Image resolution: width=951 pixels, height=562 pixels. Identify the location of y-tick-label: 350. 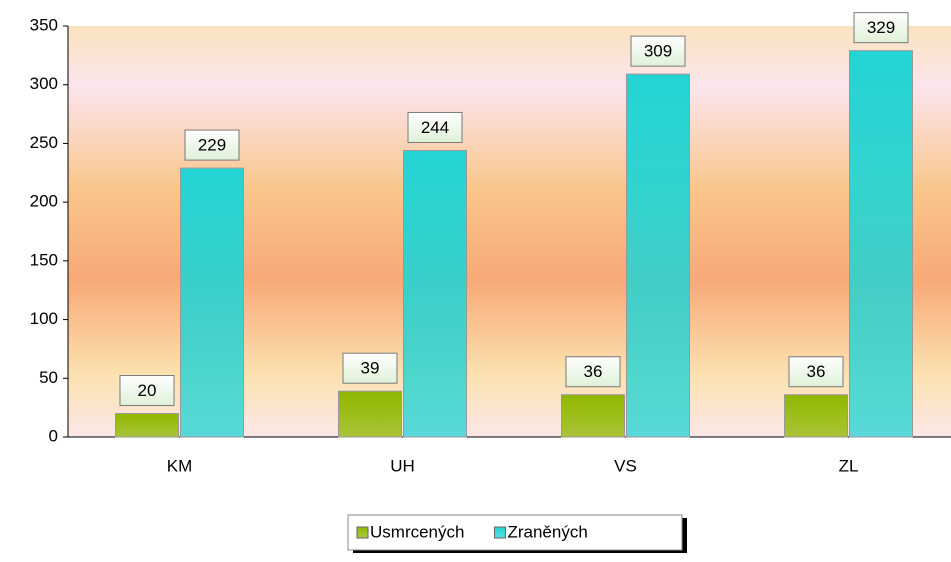
(44, 24).